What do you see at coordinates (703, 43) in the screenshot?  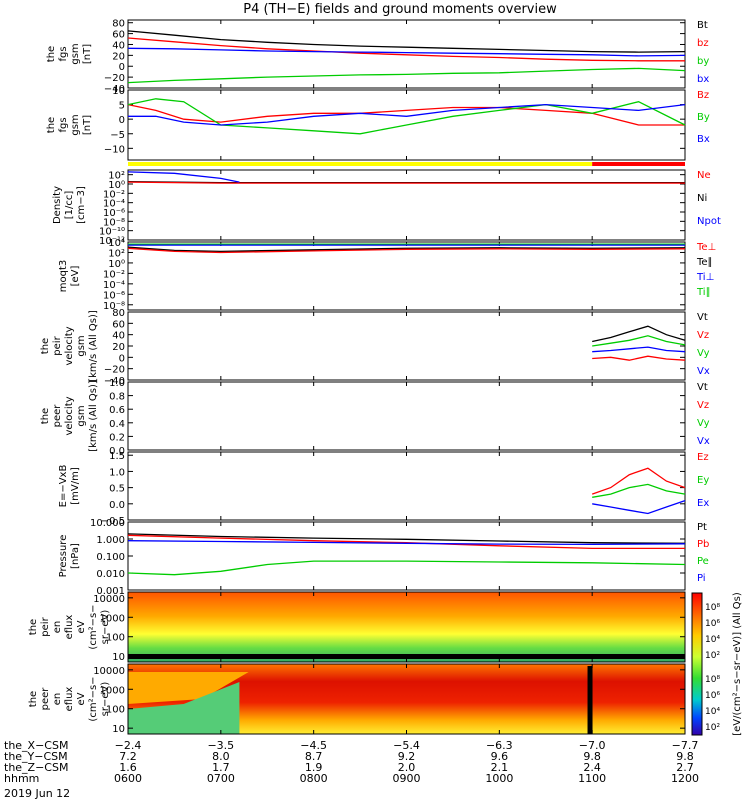 I see `legend-item: bz` at bounding box center [703, 43].